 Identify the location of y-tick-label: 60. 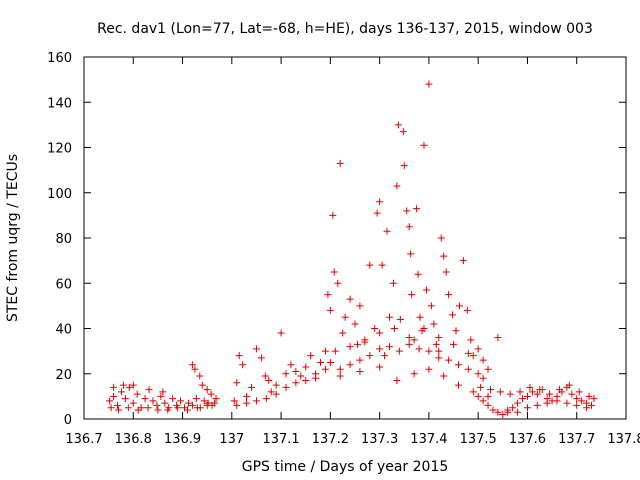
(63, 284).